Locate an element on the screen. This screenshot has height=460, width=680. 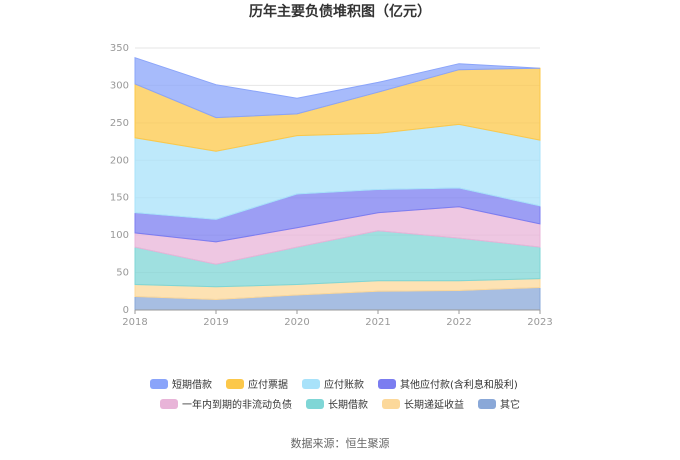
legend-item: 长期递延收益 is located at coordinates (423, 404).